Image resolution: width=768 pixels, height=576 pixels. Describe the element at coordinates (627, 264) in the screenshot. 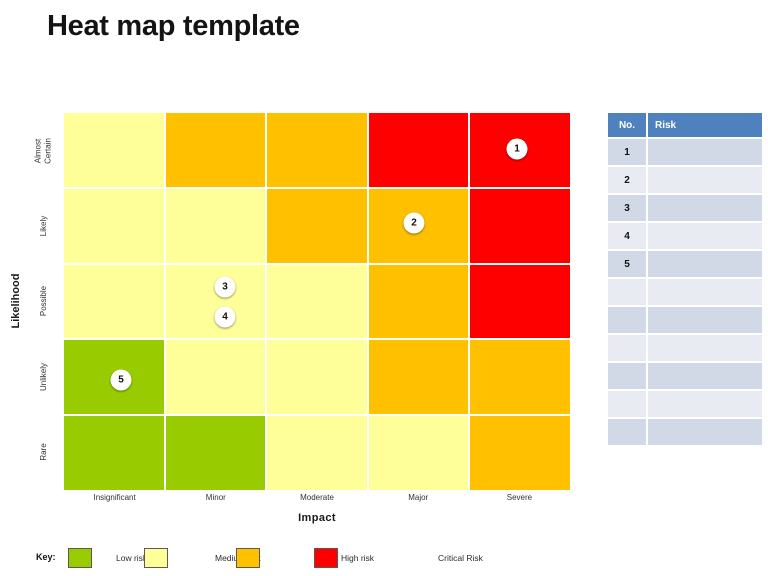

I see `table-cell-no-5: 5` at that location.